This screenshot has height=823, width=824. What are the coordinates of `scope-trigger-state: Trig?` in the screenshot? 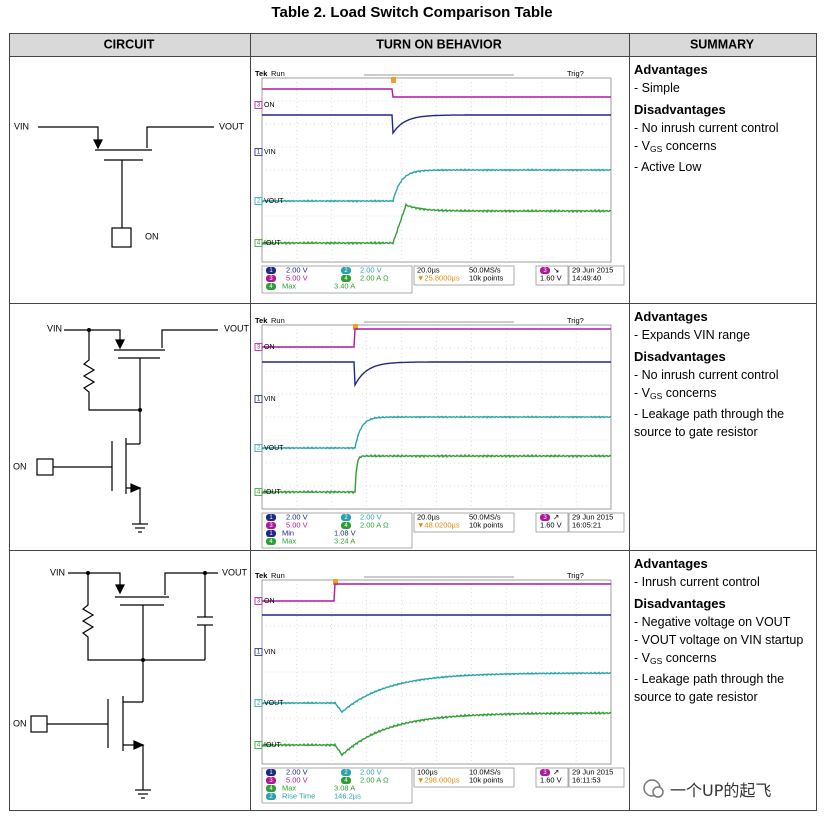 It's located at (575, 73).